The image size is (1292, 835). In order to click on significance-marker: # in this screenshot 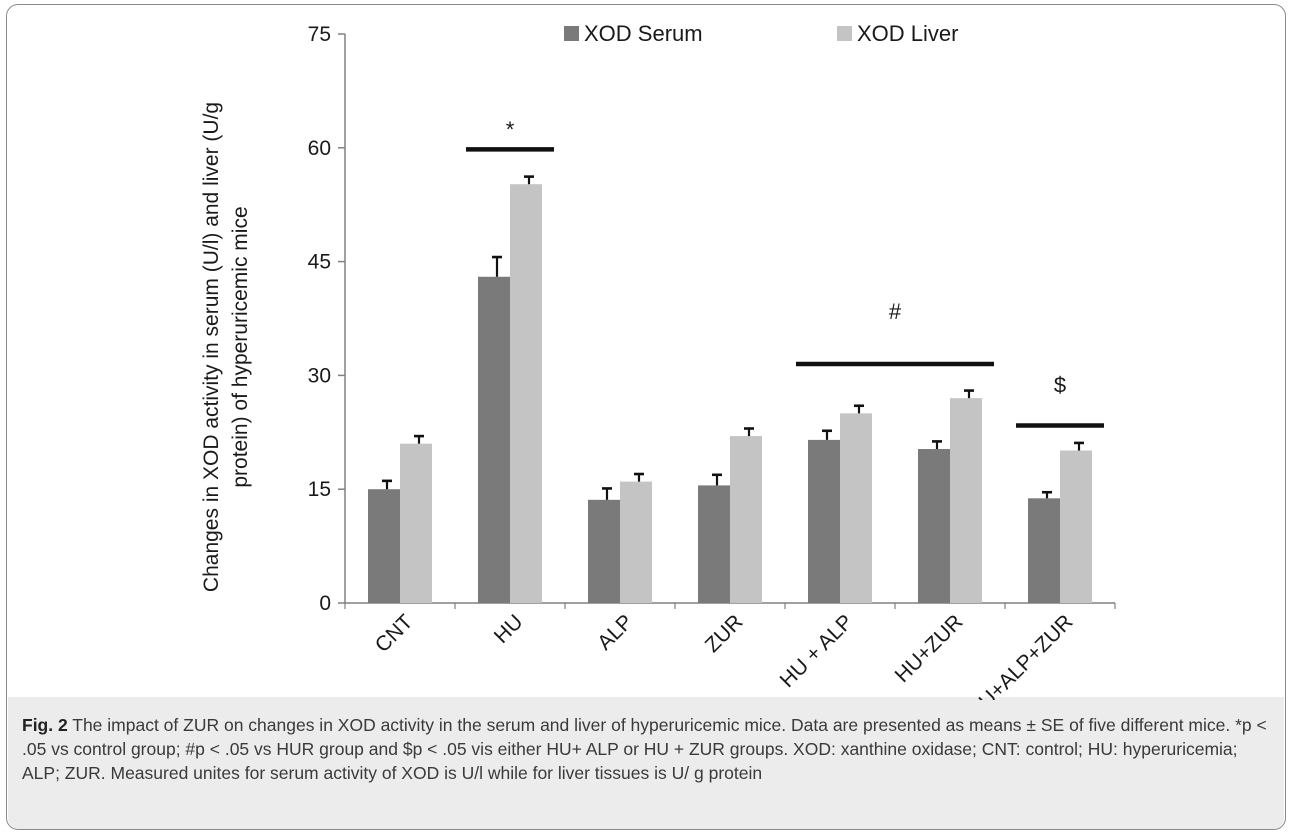, I will do `click(895, 311)`.